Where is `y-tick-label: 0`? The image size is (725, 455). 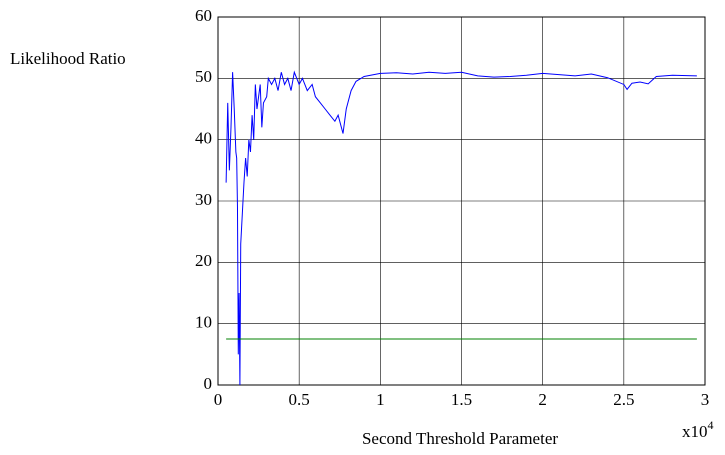 y-tick-label: 0 is located at coordinates (208, 383).